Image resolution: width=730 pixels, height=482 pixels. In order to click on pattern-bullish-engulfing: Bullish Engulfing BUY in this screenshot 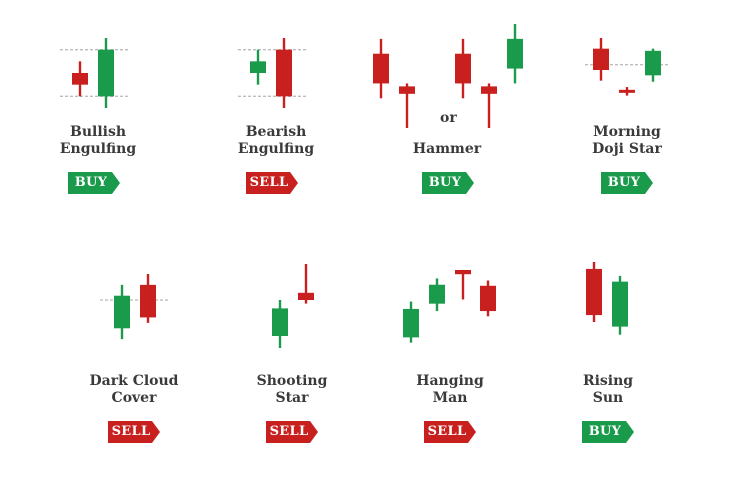, I will do `click(98, 130)`.